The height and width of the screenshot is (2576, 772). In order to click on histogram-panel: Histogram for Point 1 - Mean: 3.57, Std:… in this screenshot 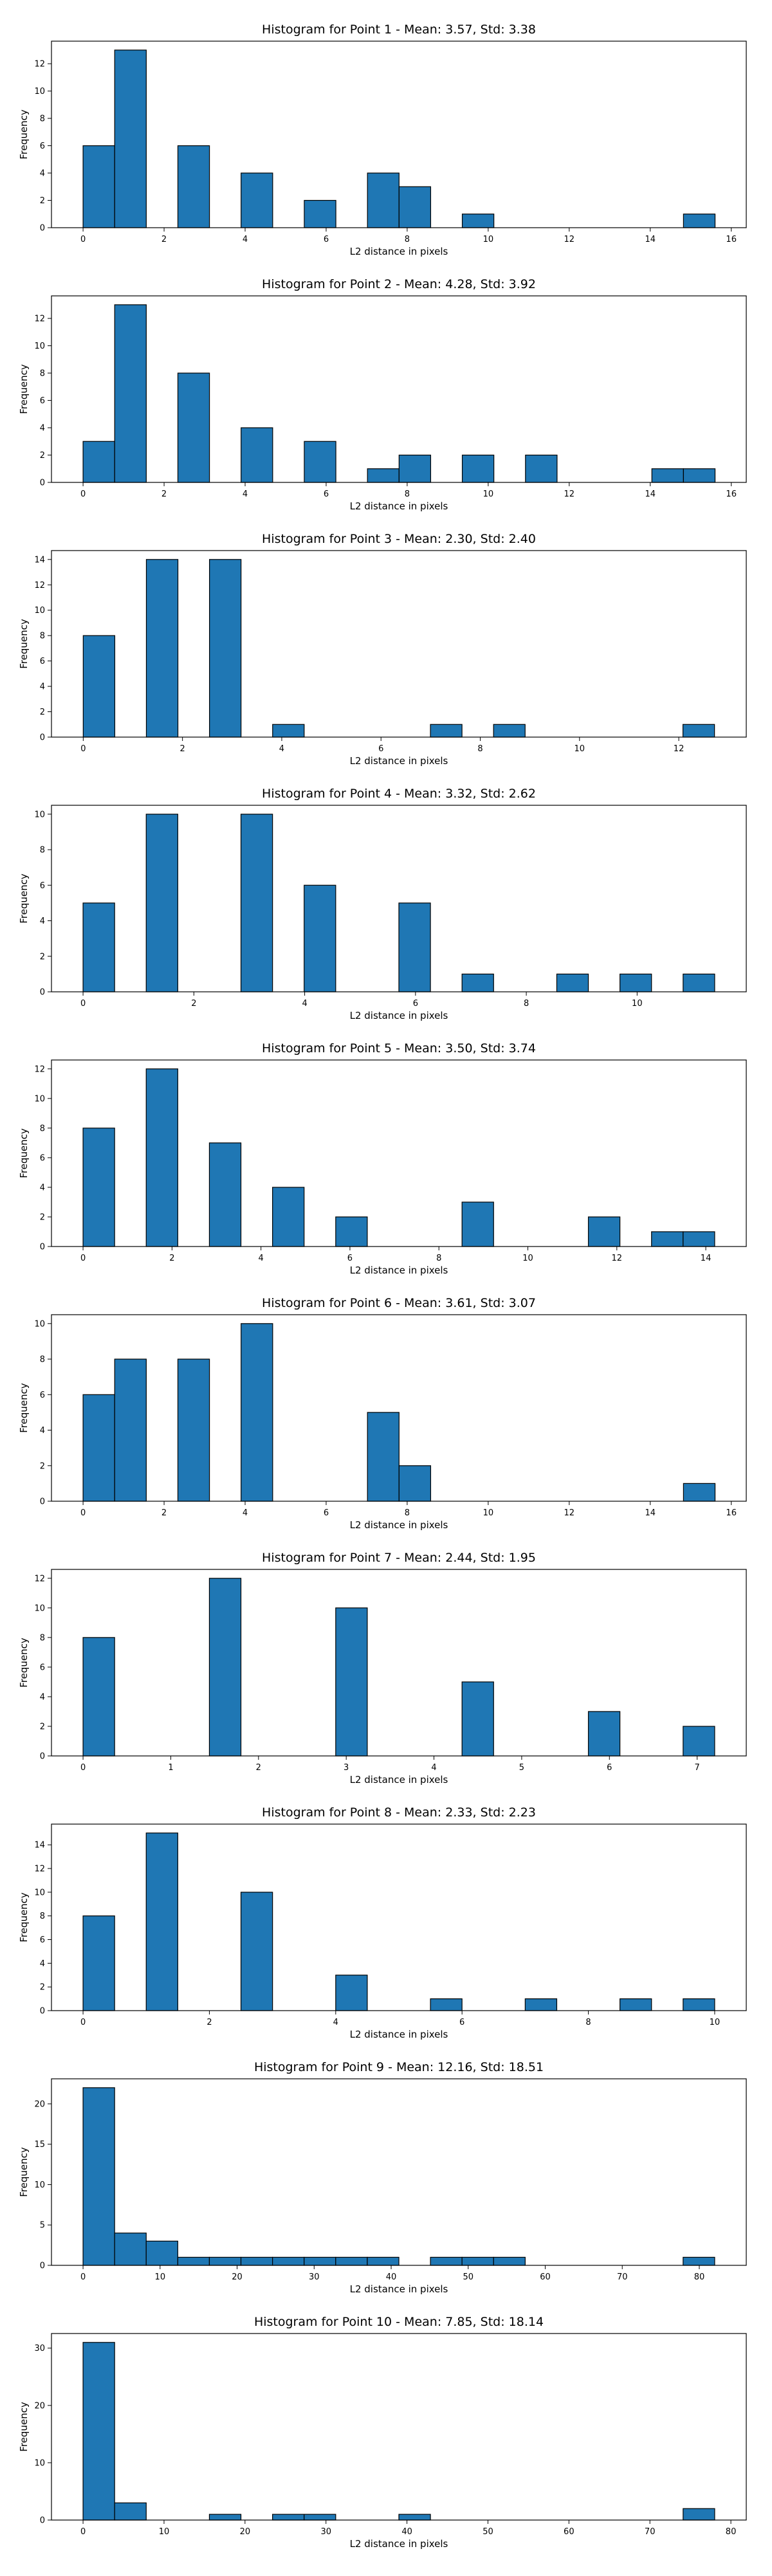, I will do `click(382, 140)`.